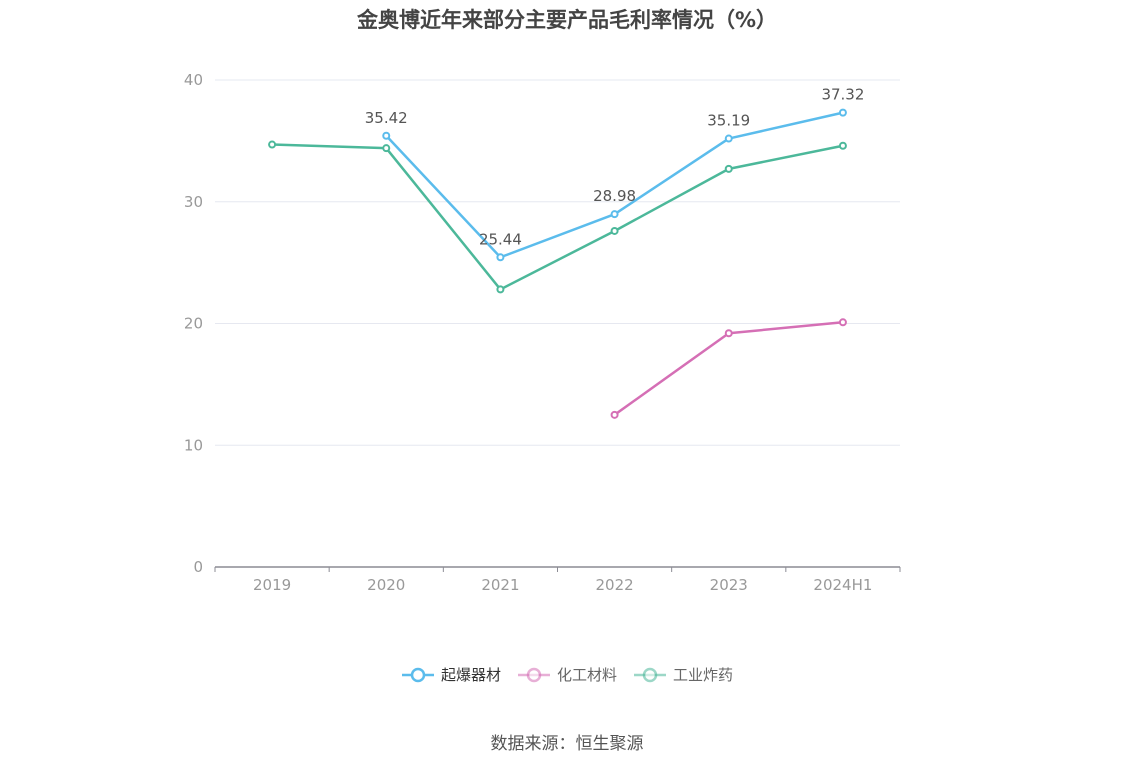 The image size is (1134, 766). Describe the element at coordinates (193, 445) in the screenshot. I see `y-tick-label: 10` at that location.